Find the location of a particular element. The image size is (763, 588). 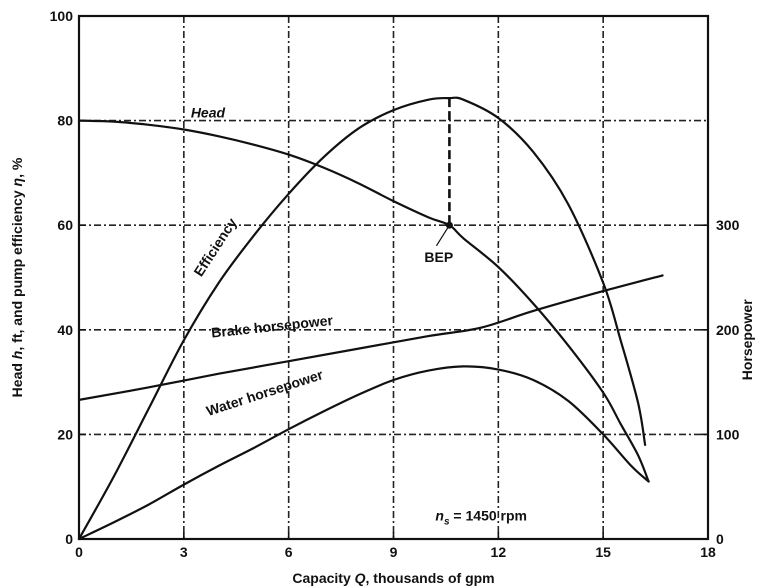

y-tick-label: 100 is located at coordinates (62, 16).